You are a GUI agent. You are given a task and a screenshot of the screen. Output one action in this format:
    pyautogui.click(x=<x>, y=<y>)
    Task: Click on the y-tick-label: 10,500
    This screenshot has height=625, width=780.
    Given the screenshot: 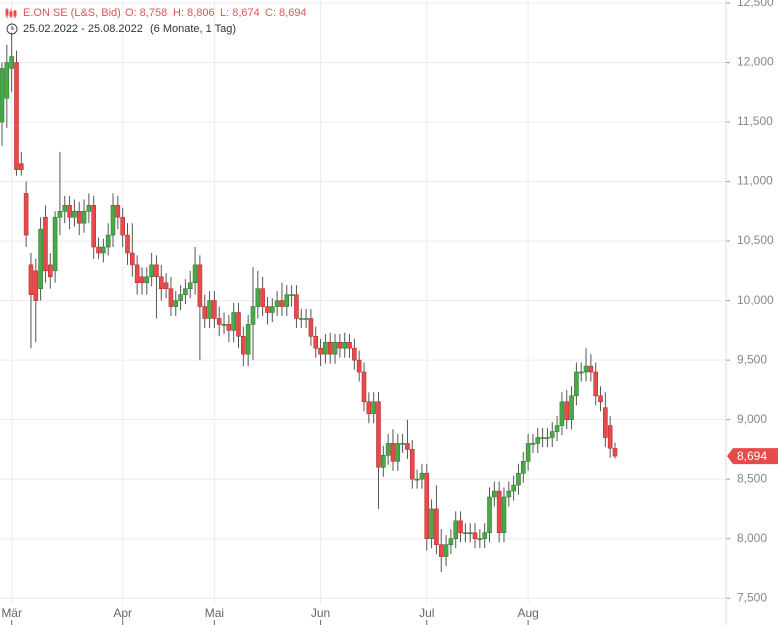 What is the action you would take?
    pyautogui.click(x=755, y=240)
    